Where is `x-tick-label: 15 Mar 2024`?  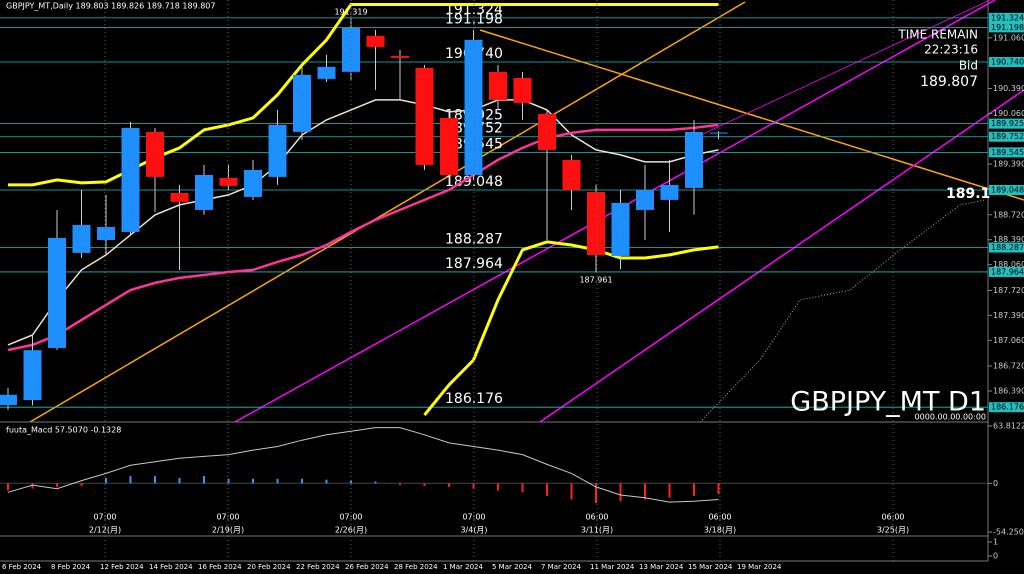
x-tick-label: 15 Mar 2024 is located at coordinates (710, 567).